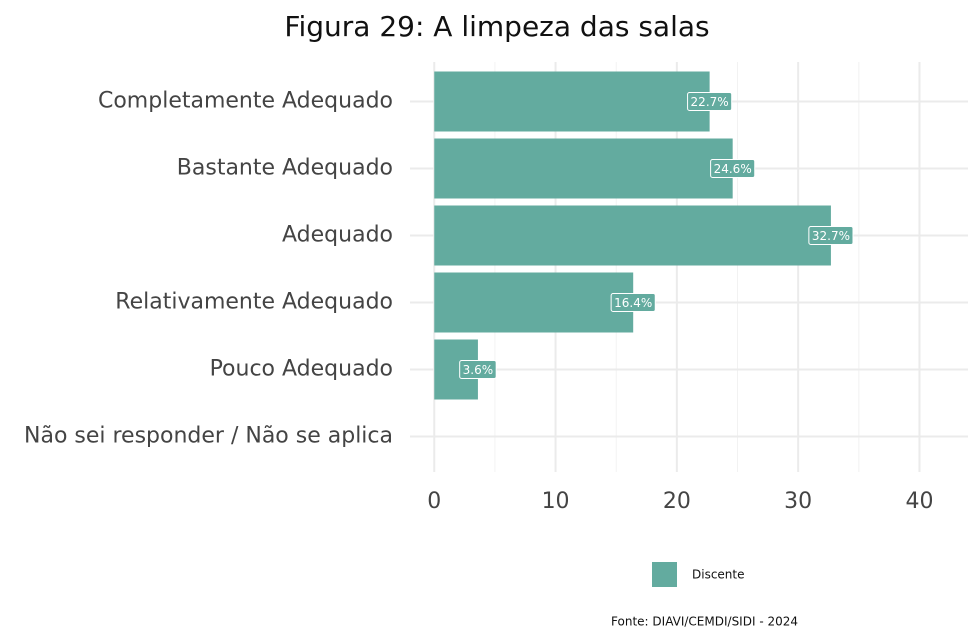 The image size is (968, 630). Describe the element at coordinates (704, 622) in the screenshot. I see `caption: Fonte: DIAVI/CEMDI/SIDI - 2024` at that location.